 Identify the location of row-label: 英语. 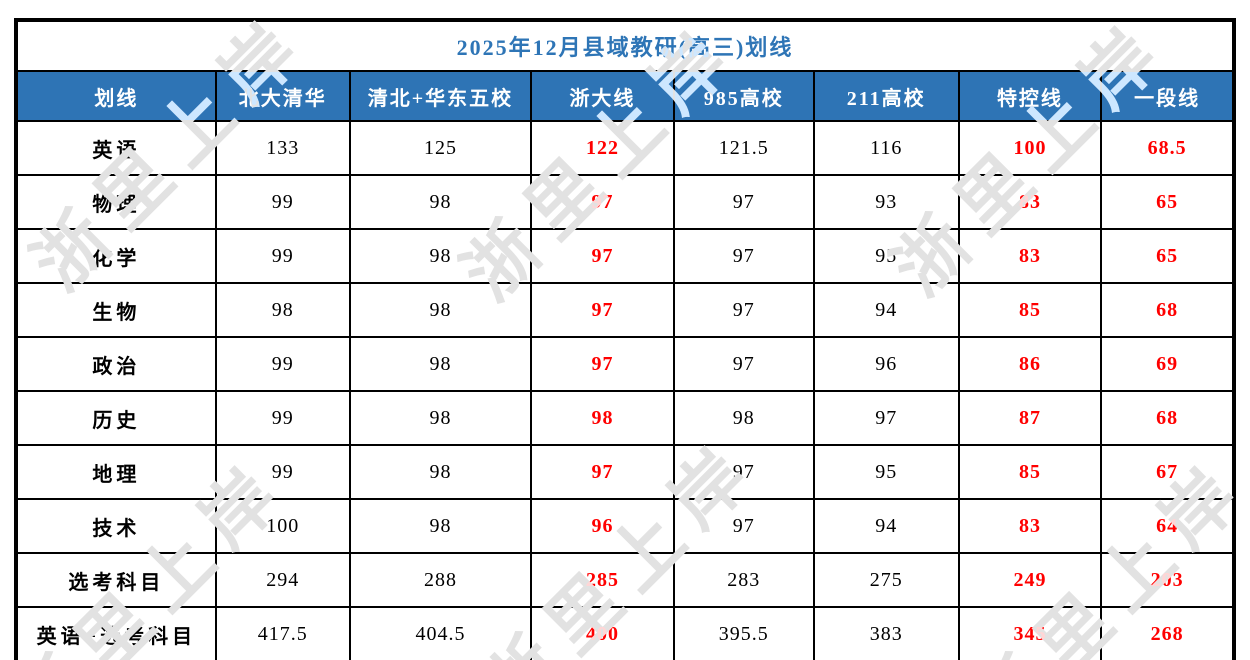
(116, 148).